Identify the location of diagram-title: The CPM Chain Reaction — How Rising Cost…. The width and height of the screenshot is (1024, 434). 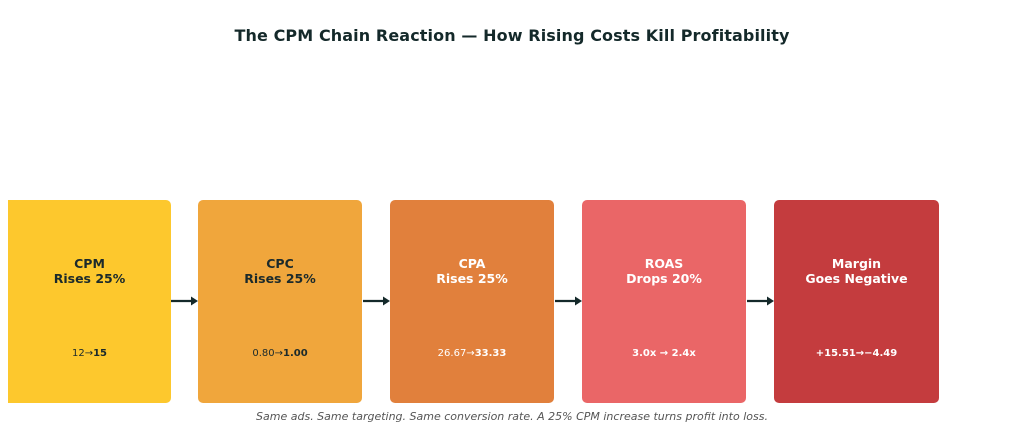
(512, 35).